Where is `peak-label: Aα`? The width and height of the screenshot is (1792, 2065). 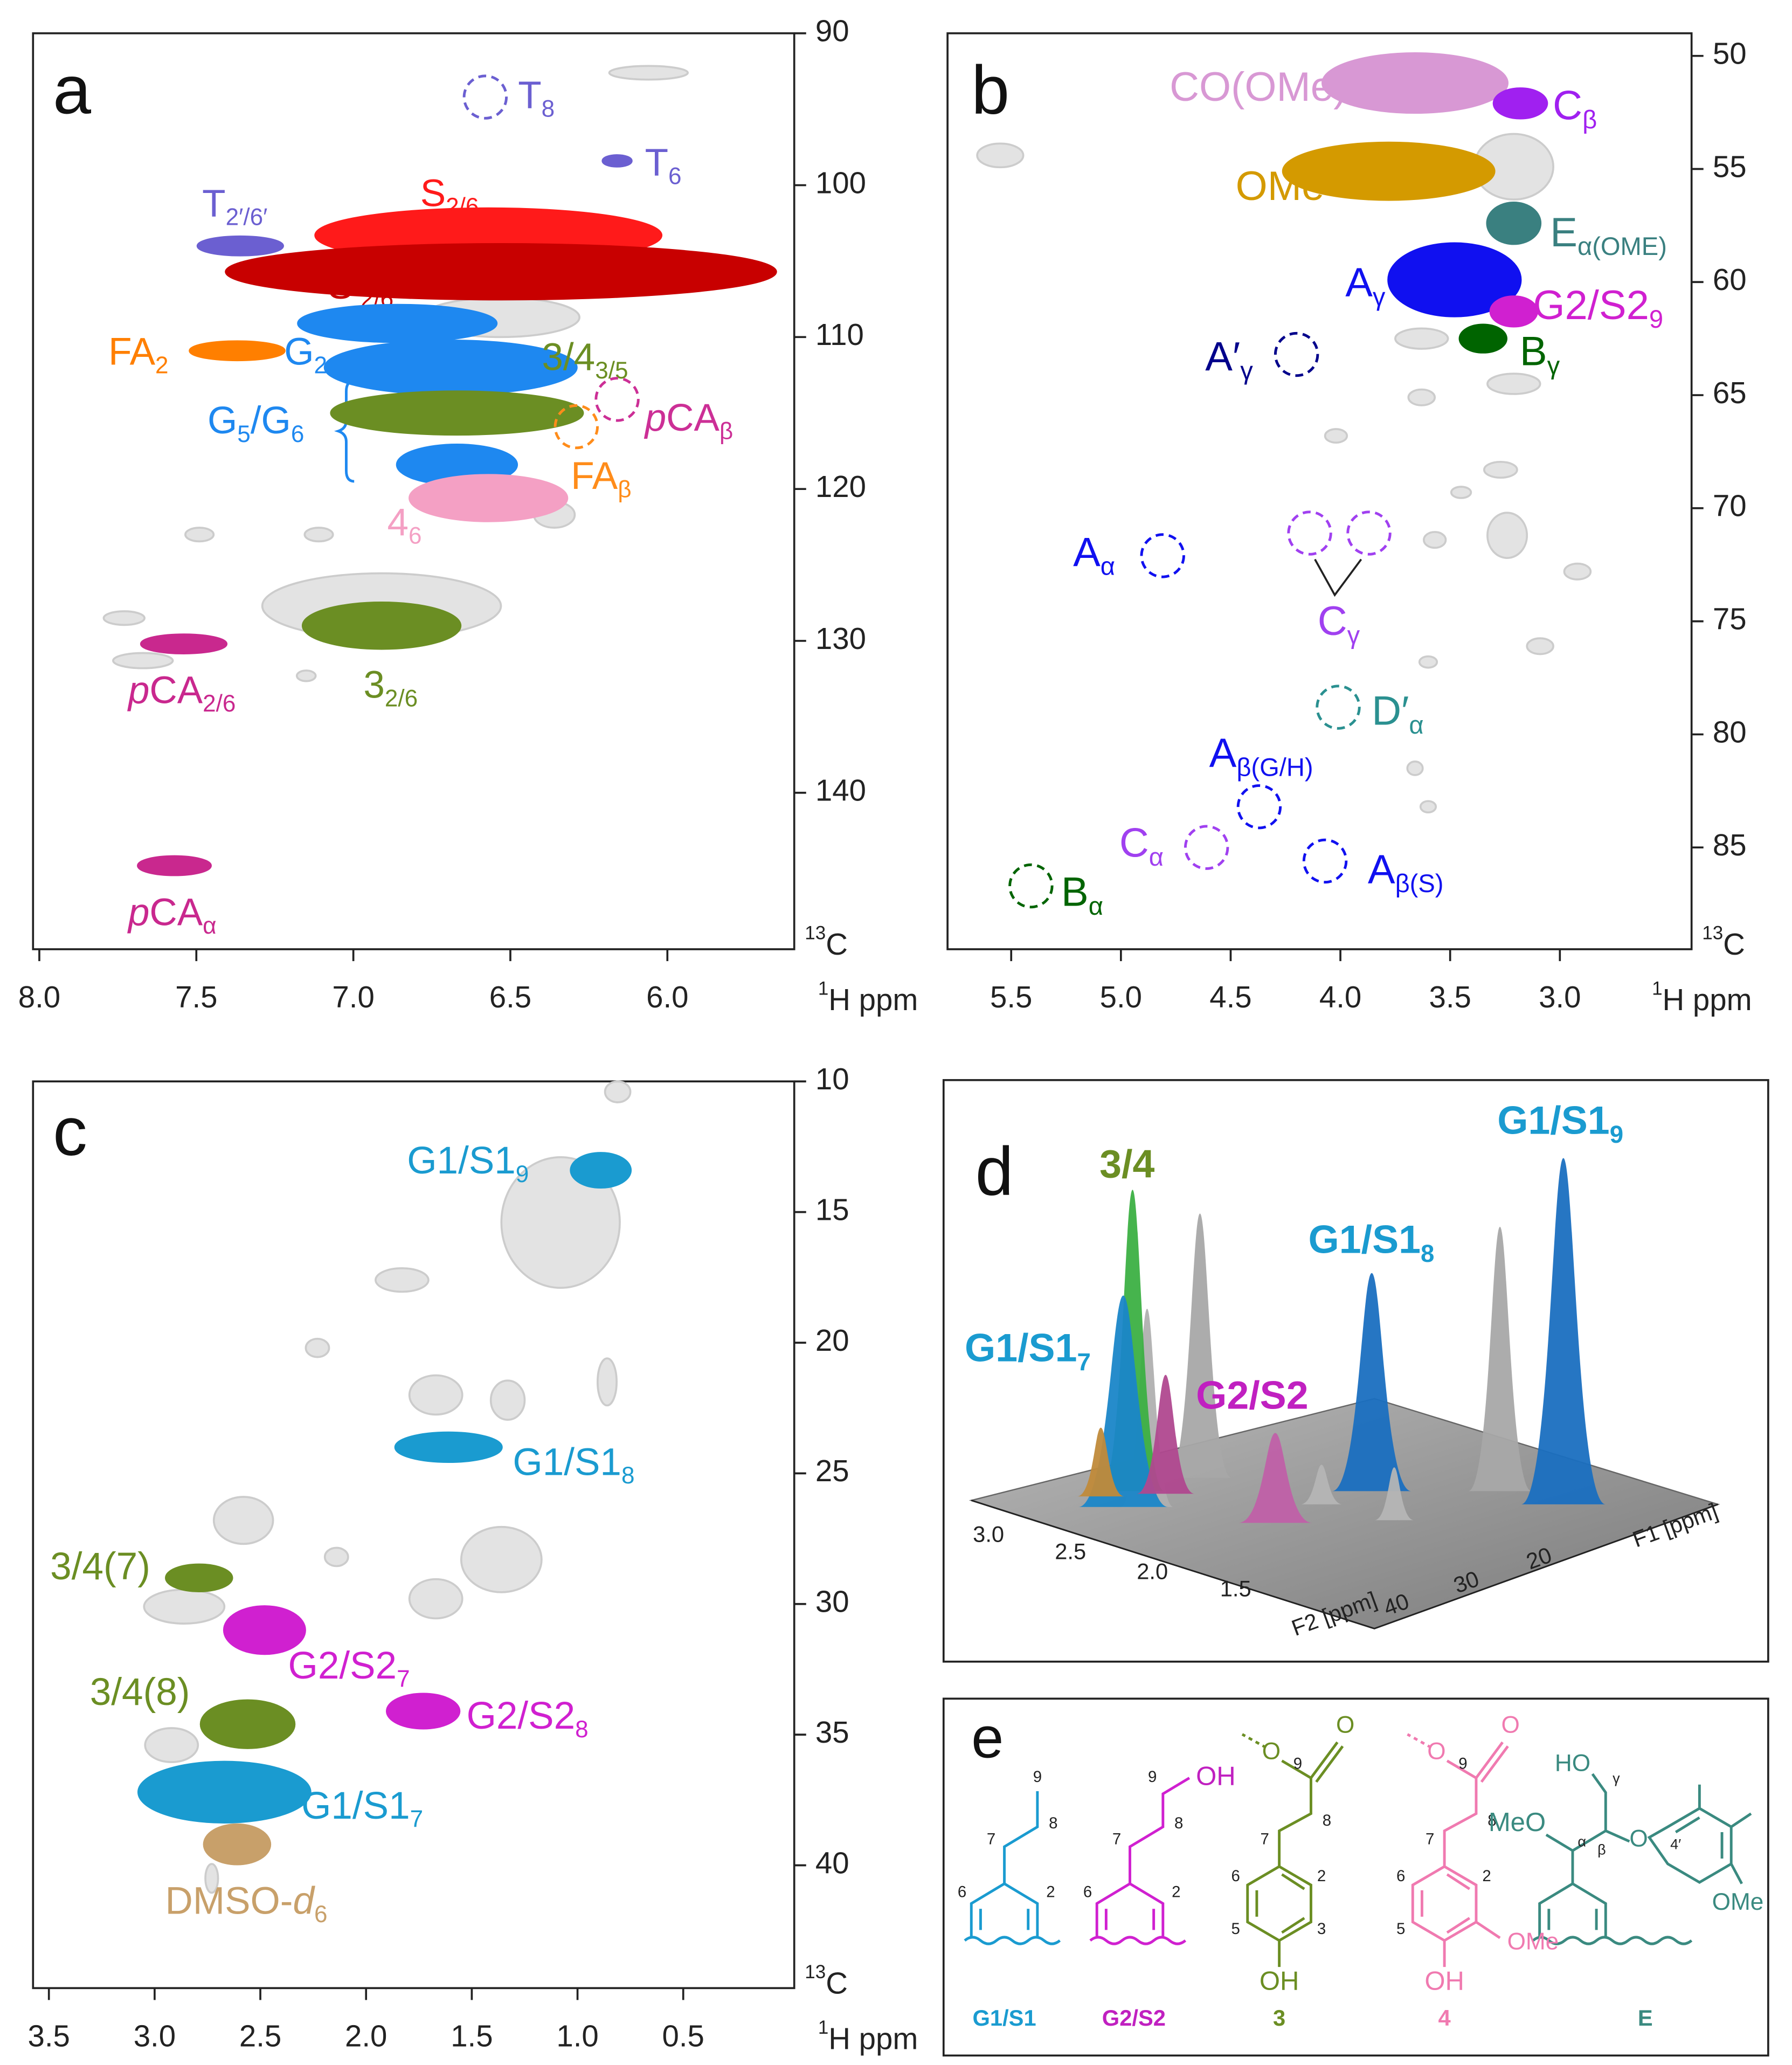 peak-label: Aα is located at coordinates (1094, 555).